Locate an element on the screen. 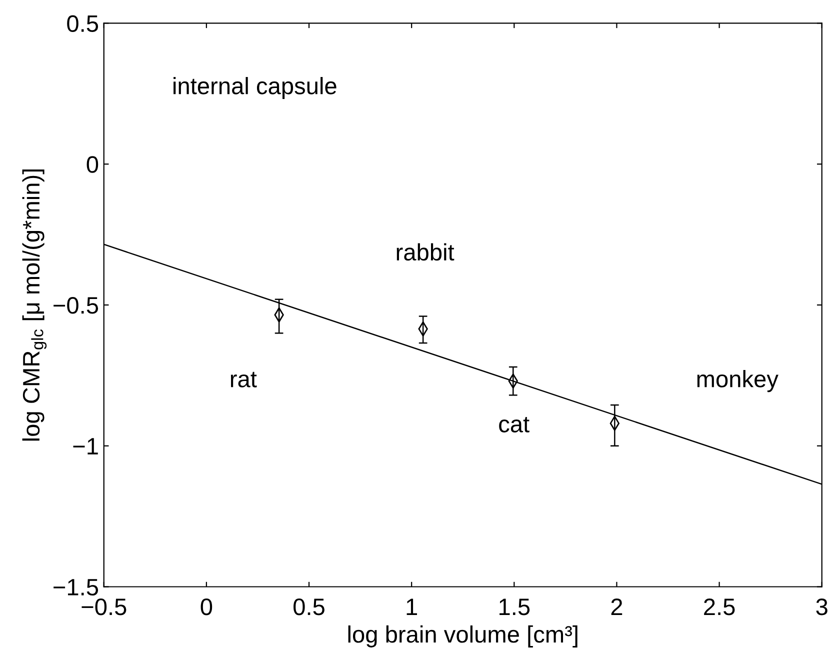 The image size is (831, 663). x-tick-label: 2.5 is located at coordinates (719, 607).